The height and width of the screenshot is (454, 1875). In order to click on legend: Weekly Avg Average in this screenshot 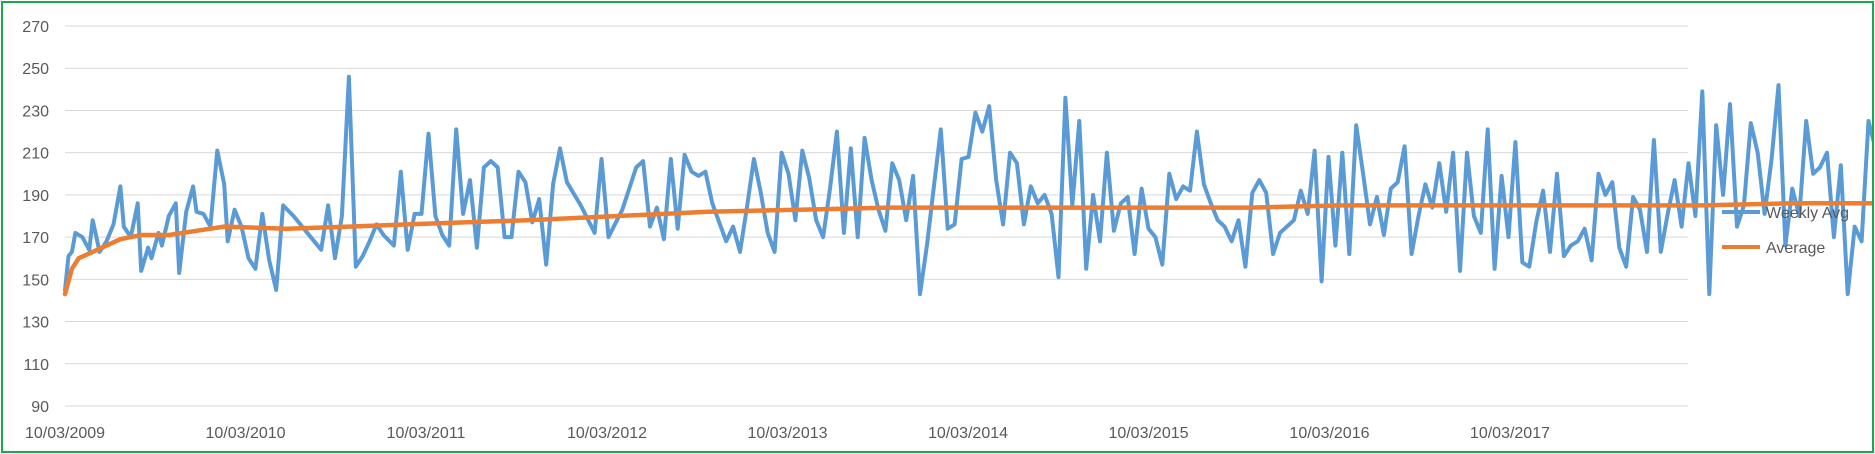, I will do `click(1785, 231)`.